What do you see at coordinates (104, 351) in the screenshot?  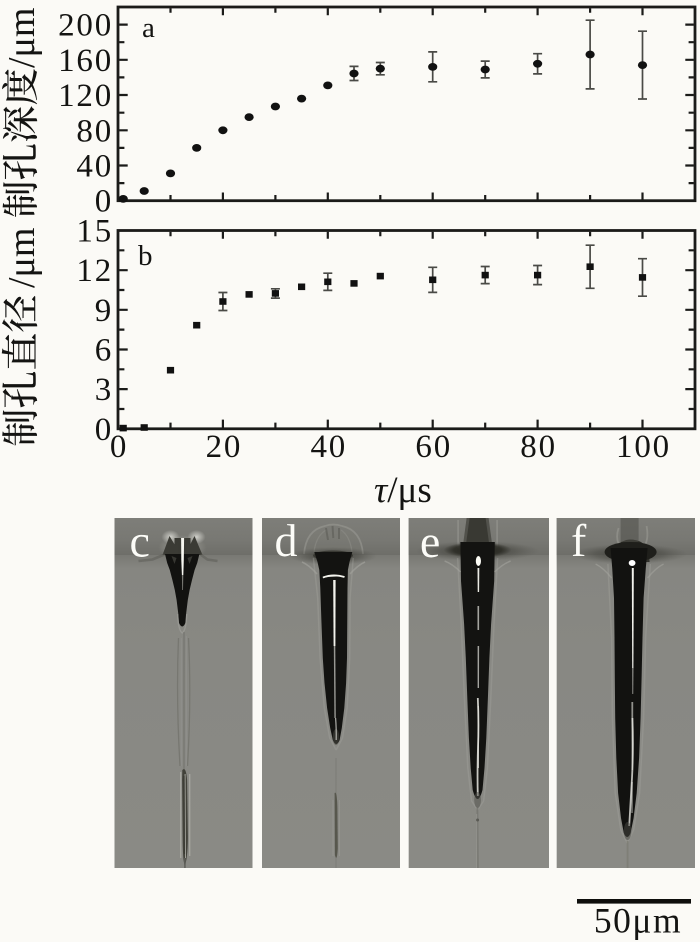 I see `svg-text: 6` at bounding box center [104, 351].